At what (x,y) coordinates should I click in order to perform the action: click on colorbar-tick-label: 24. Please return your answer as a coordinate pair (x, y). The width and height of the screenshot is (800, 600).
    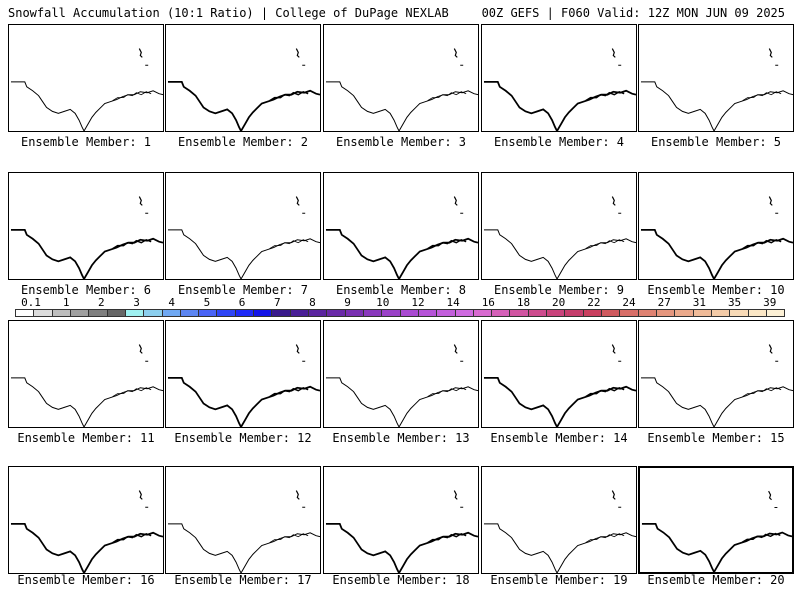
    Looking at the image, I should click on (629, 302).